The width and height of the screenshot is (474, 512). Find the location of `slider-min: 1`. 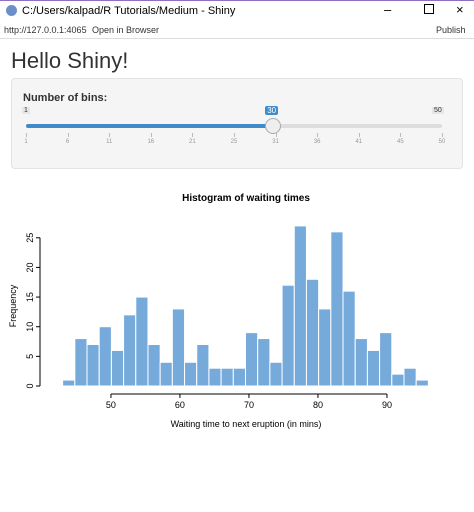

slider-min: 1 is located at coordinates (26, 110).